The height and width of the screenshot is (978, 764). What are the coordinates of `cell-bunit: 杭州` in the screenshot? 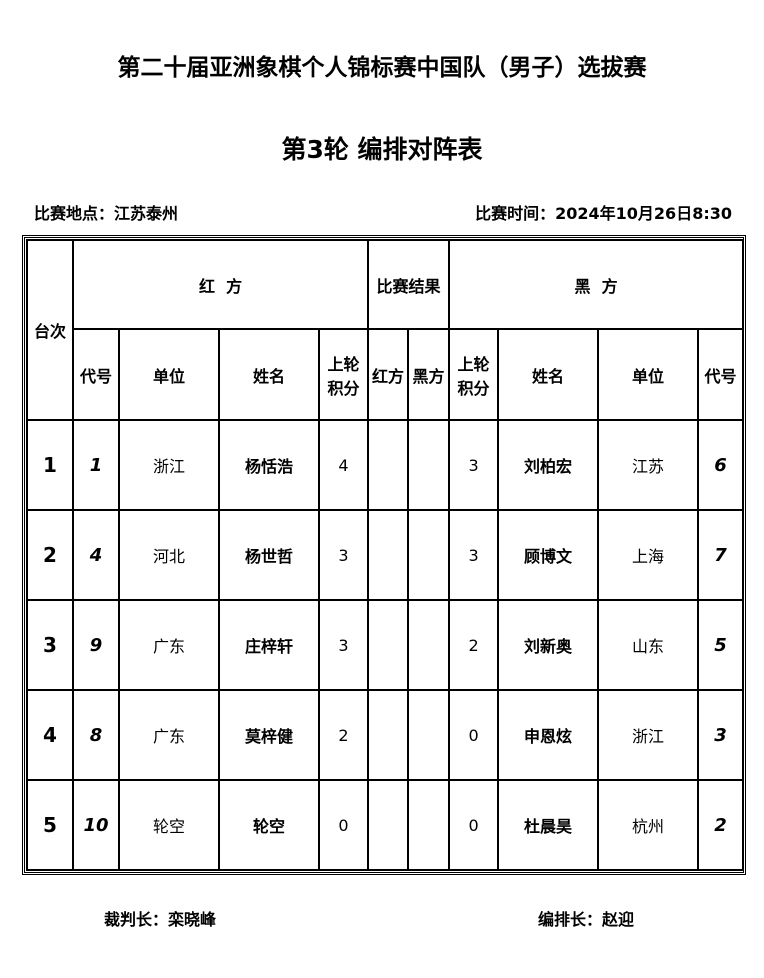 It's located at (648, 825).